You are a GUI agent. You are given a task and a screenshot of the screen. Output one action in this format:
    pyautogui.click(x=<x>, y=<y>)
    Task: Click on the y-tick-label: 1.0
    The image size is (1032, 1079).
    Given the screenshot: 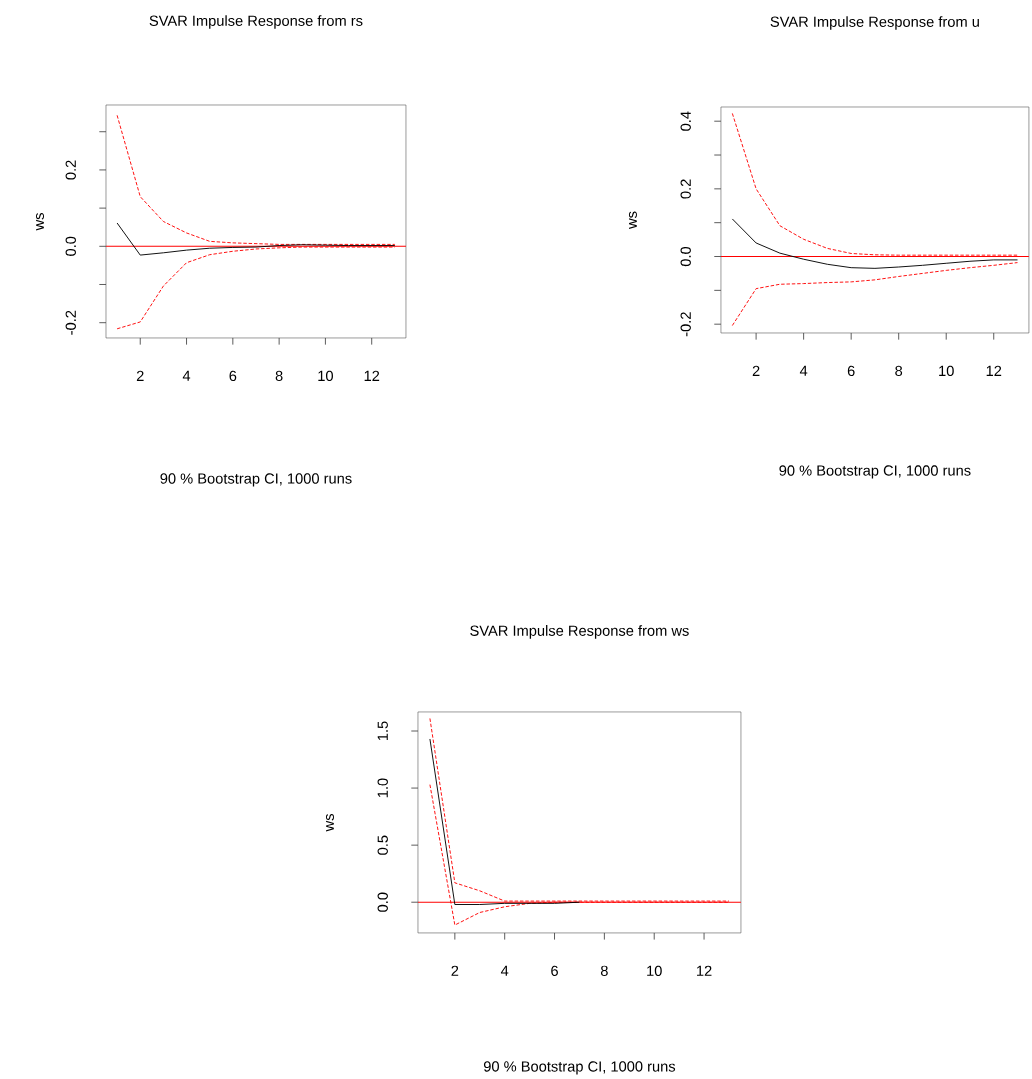 What is the action you would take?
    pyautogui.click(x=382, y=788)
    